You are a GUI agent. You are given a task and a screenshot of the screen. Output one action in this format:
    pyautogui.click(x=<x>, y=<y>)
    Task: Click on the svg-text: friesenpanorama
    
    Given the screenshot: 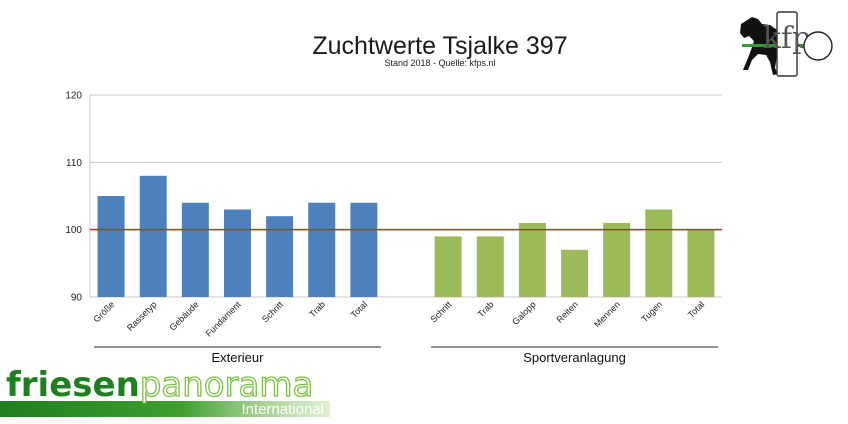 What is the action you would take?
    pyautogui.click(x=159, y=385)
    